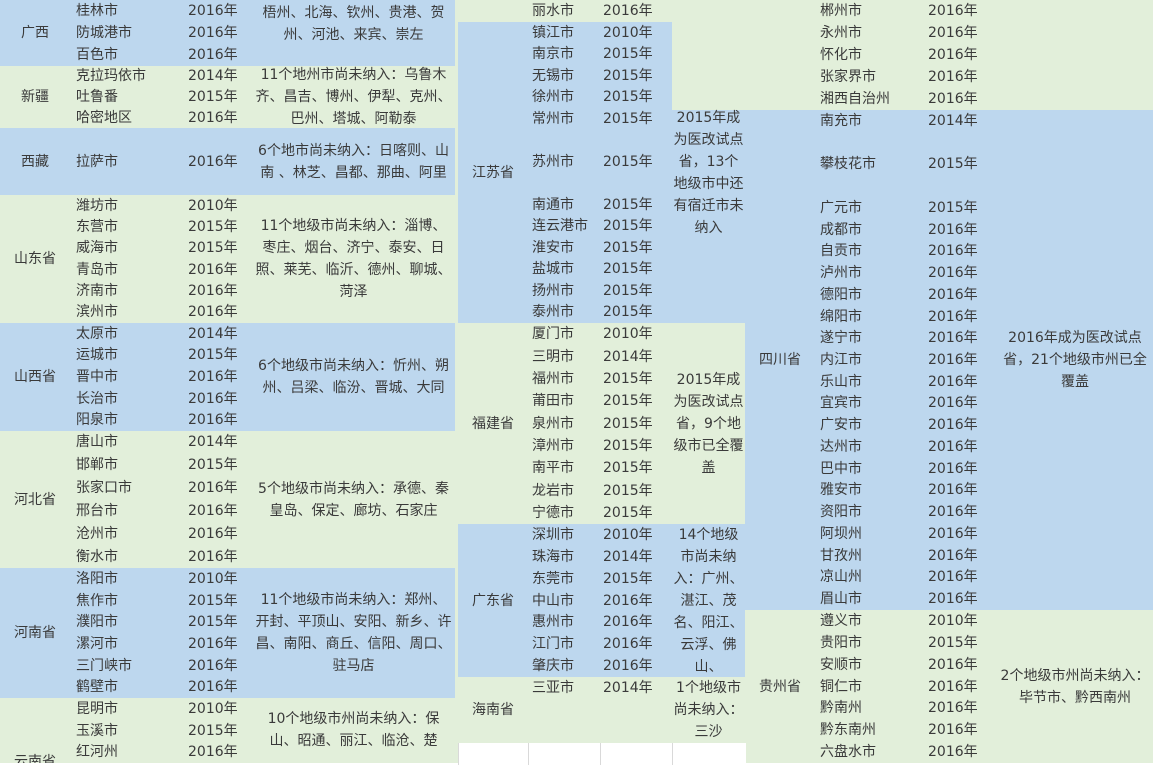 This screenshot has height=765, width=1155. What do you see at coordinates (841, 403) in the screenshot?
I see `city-name: 宜宾市` at bounding box center [841, 403].